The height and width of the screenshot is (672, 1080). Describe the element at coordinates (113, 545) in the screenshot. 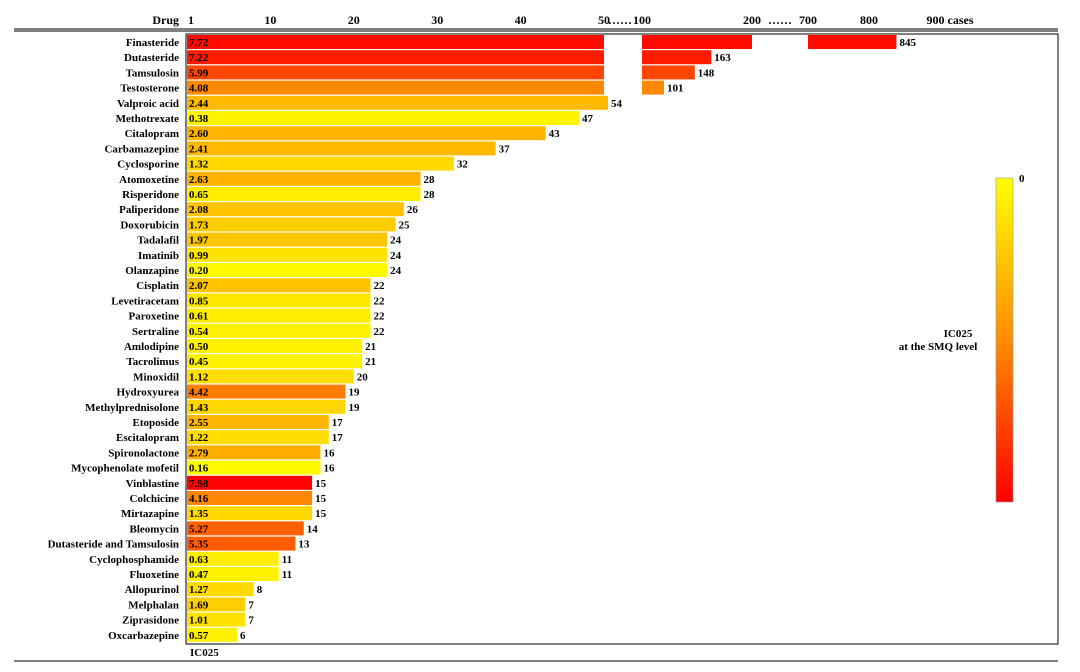

I see `drug-name-label: Dutasteride and Tamsulosin` at that location.